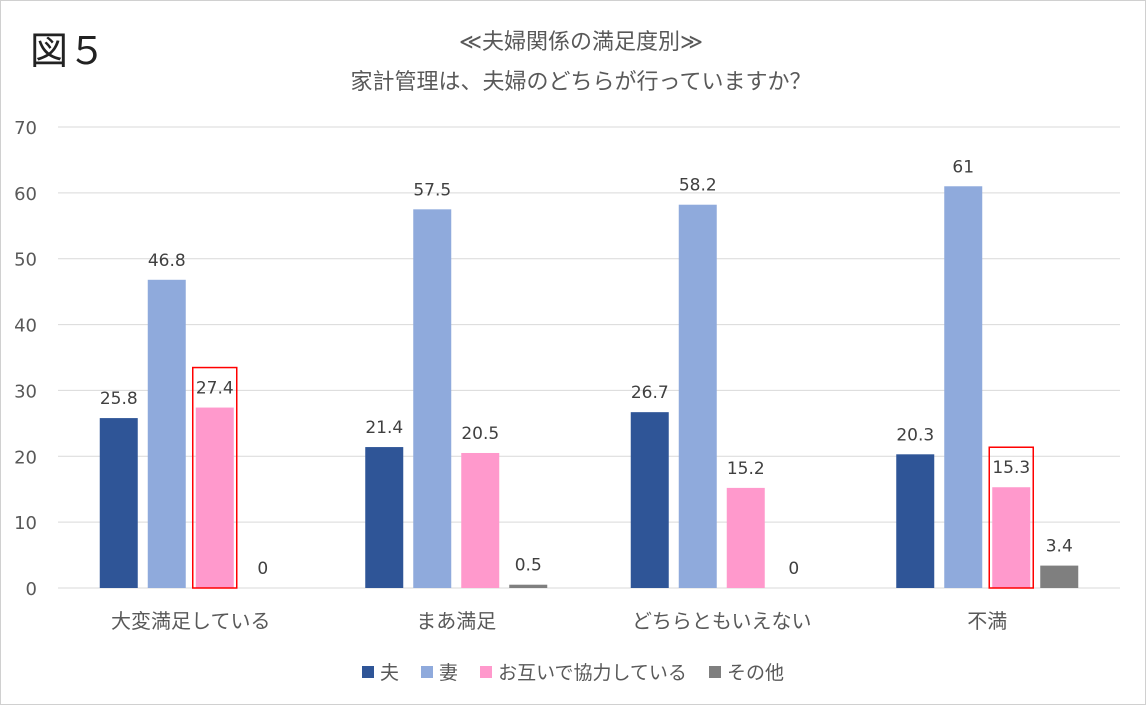 The height and width of the screenshot is (705, 1146). Describe the element at coordinates (480, 434) in the screenshot. I see `data-label: 20.5` at that location.